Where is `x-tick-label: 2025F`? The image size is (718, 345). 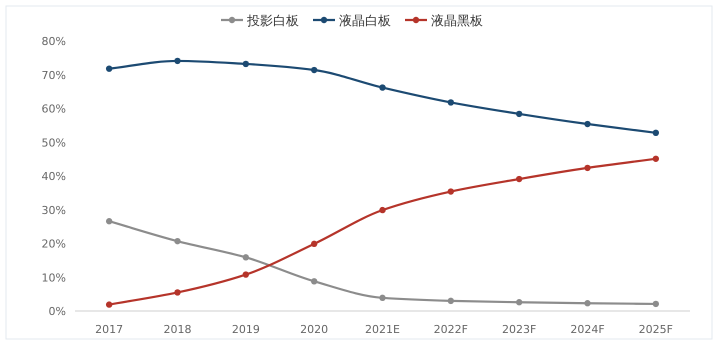
x-tick-label: 2025F is located at coordinates (655, 329).